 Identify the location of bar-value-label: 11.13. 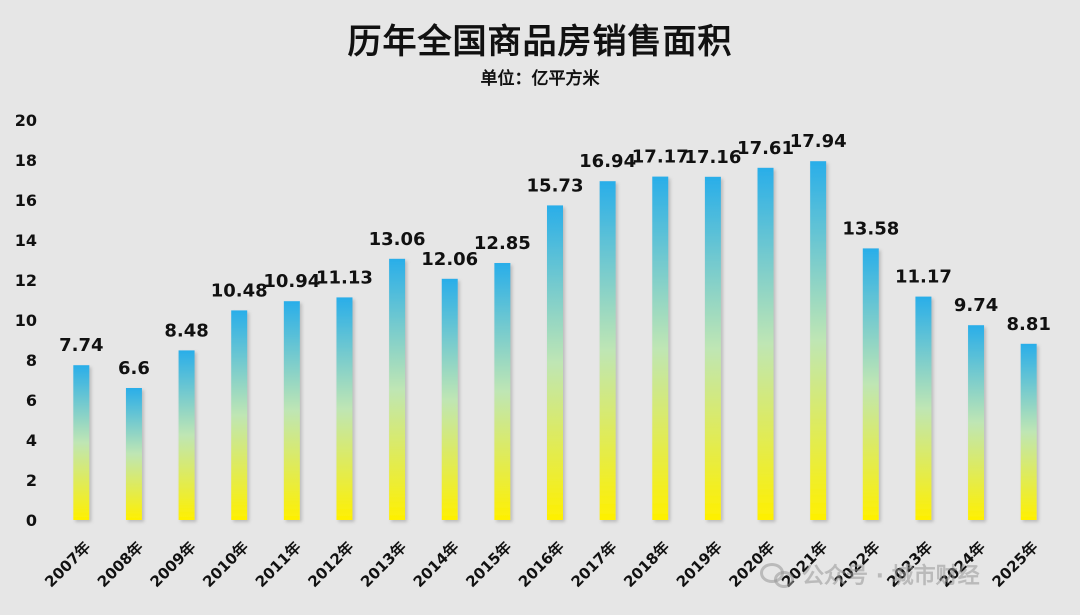
(344, 277).